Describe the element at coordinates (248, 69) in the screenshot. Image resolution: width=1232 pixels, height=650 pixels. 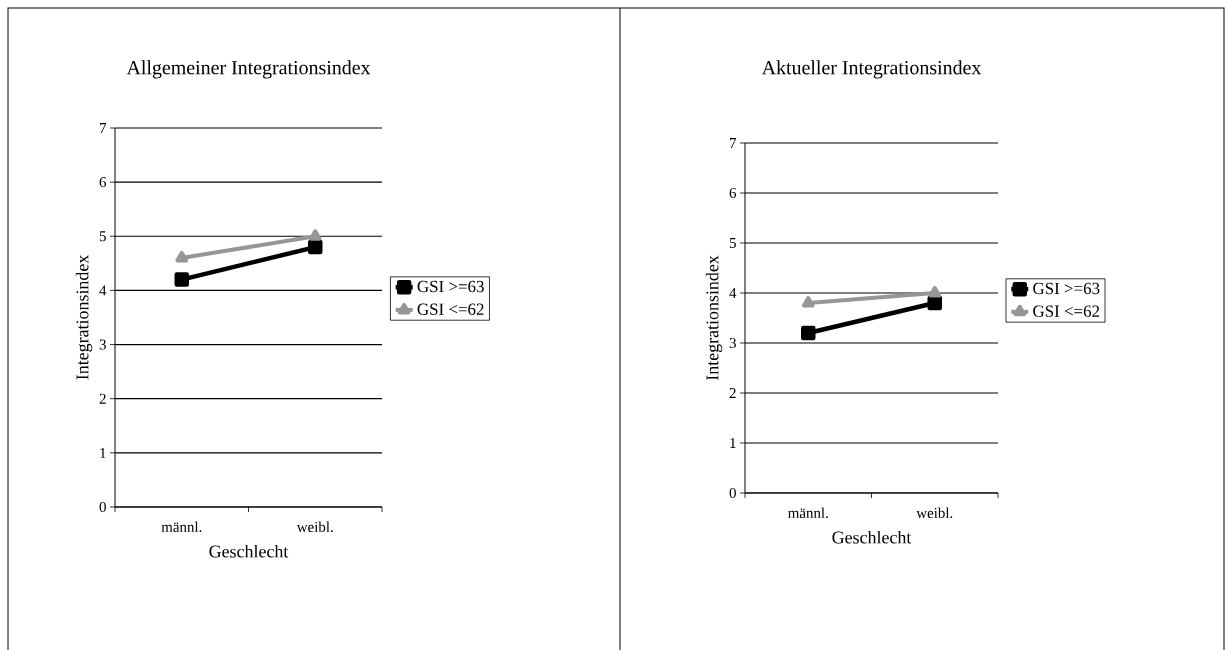
I see `chart-title: Allgemeiner Integrationsindex` at that location.